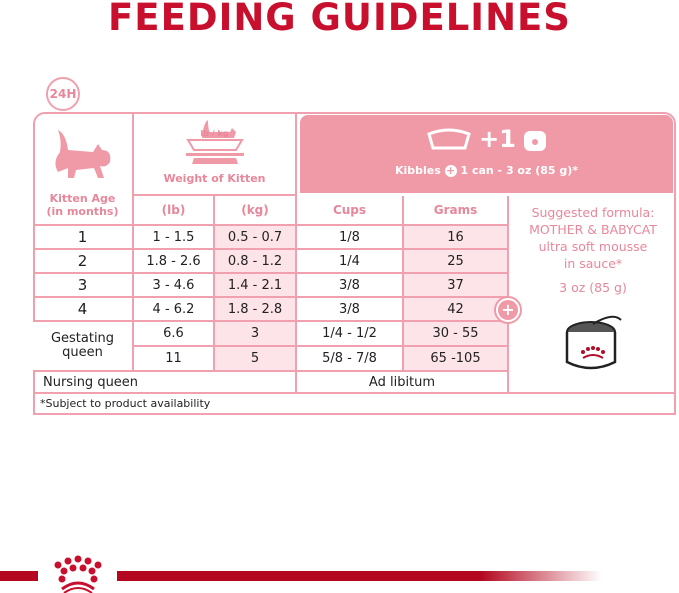  What do you see at coordinates (593, 342) in the screenshot?
I see `wet-food-can-icon` at bounding box center [593, 342].